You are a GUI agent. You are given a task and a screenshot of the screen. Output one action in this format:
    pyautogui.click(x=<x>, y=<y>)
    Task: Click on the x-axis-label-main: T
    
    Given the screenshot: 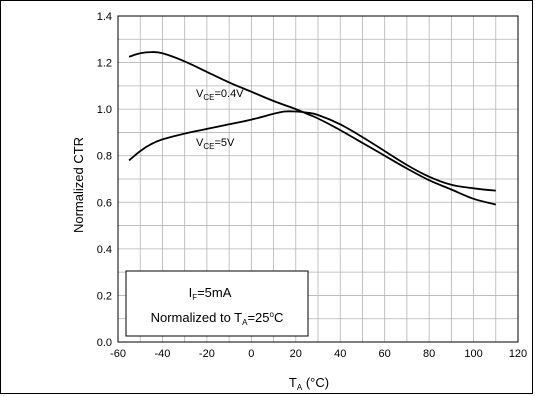 What is the action you would take?
    pyautogui.click(x=293, y=382)
    